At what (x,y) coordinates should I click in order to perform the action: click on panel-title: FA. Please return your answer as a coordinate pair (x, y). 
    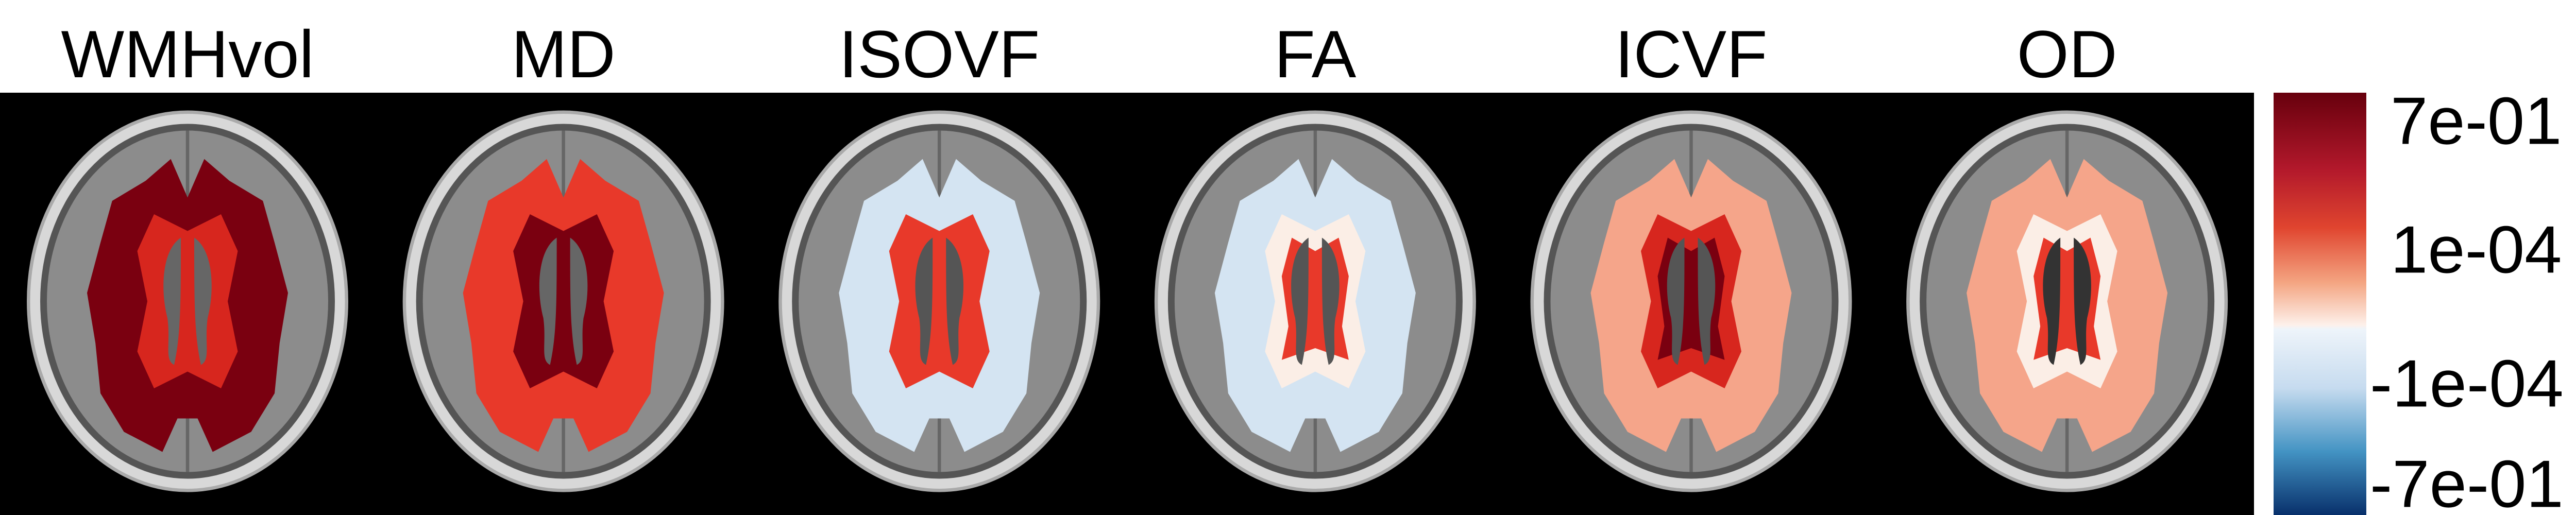
    Looking at the image, I should click on (1315, 54).